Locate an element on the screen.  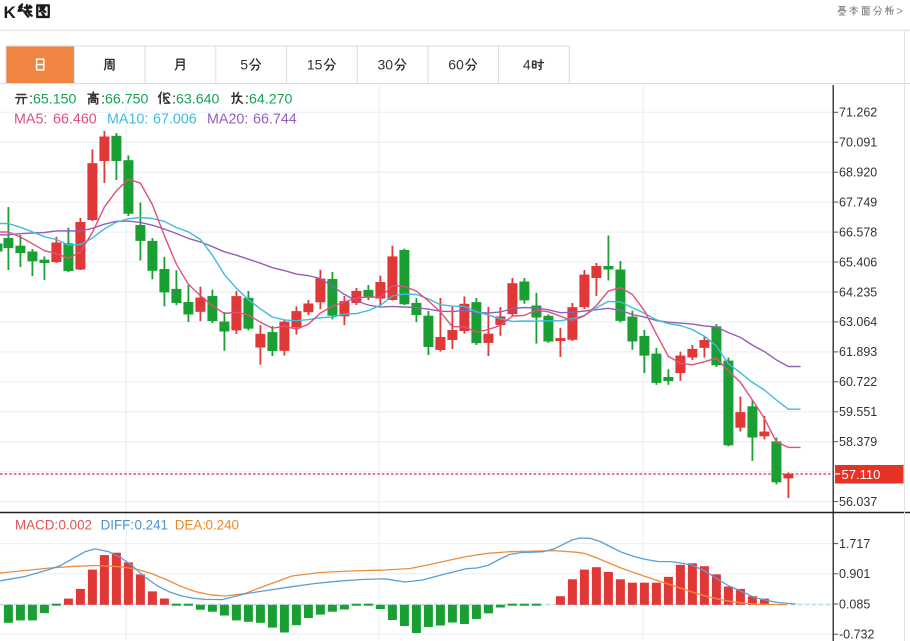
svg-text: 66.460 is located at coordinates (75, 120).